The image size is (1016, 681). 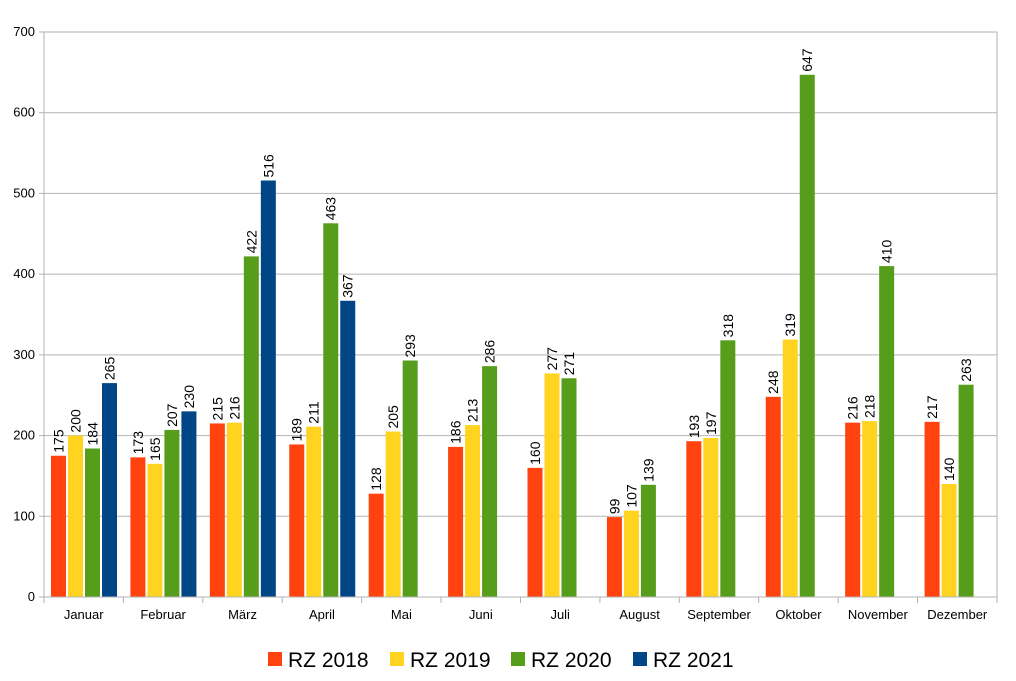 What do you see at coordinates (24, 354) in the screenshot?
I see `y-tick-label: 300` at bounding box center [24, 354].